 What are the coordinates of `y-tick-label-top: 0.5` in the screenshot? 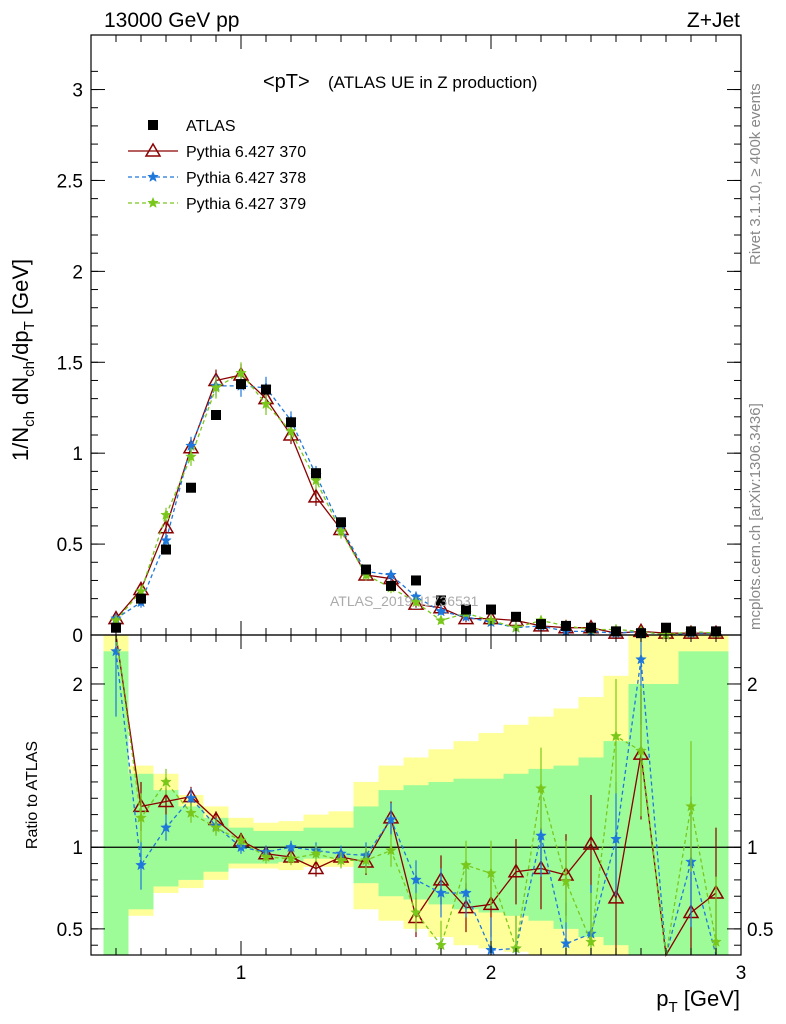 It's located at (70, 545).